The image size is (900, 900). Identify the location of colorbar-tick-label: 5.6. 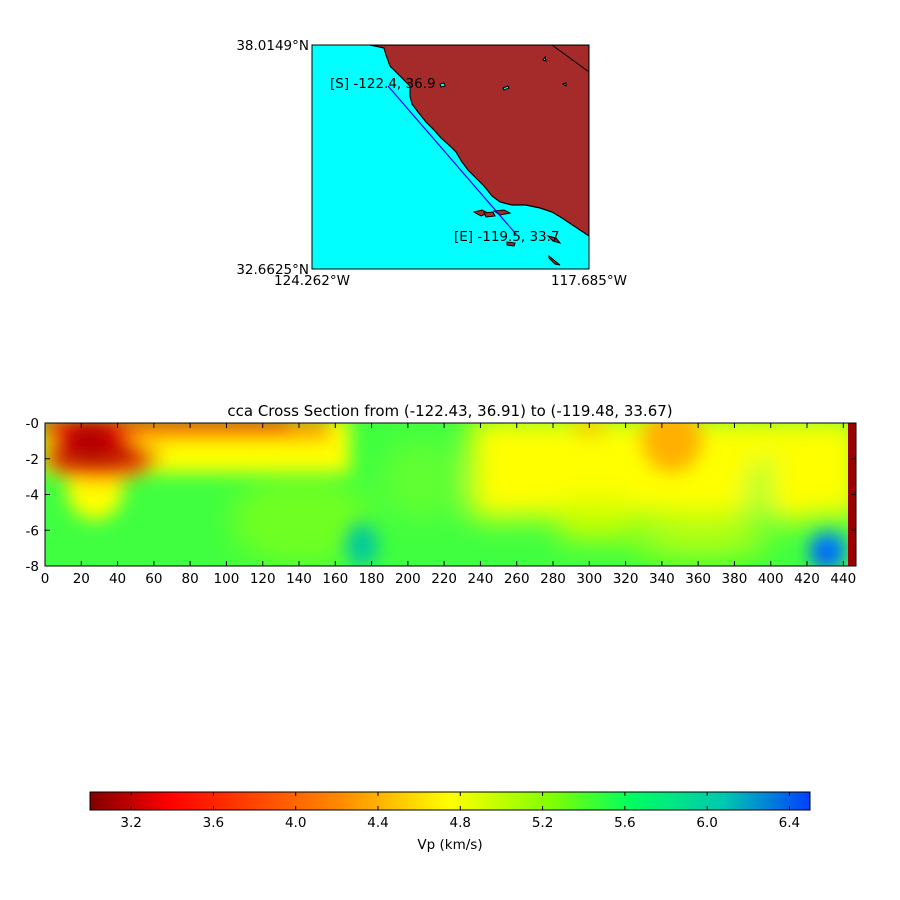
(624, 823).